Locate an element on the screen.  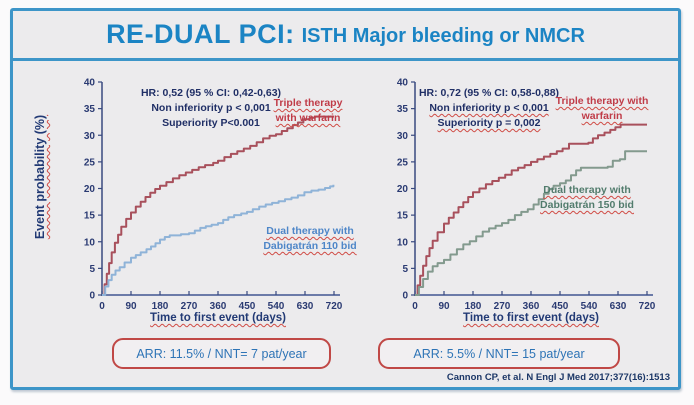
arr-nnt-text: ARR: 11.5% / NNT= 7 pat/year is located at coordinates (221, 353).